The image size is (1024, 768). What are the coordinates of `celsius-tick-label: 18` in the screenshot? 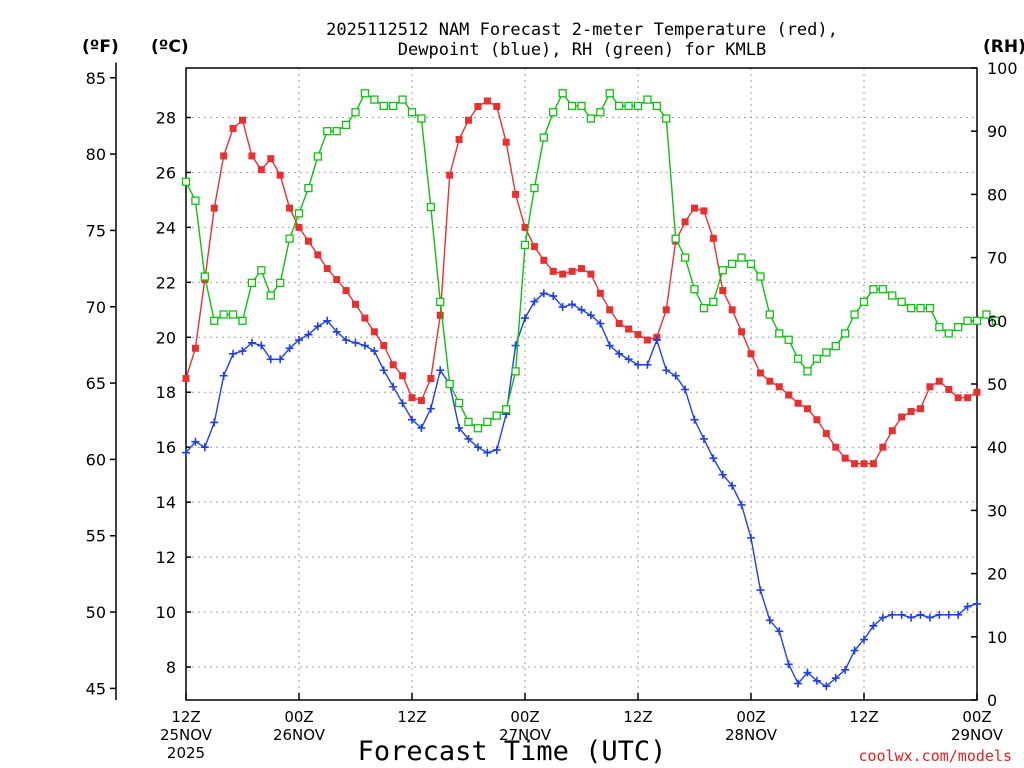 It's located at (166, 392).